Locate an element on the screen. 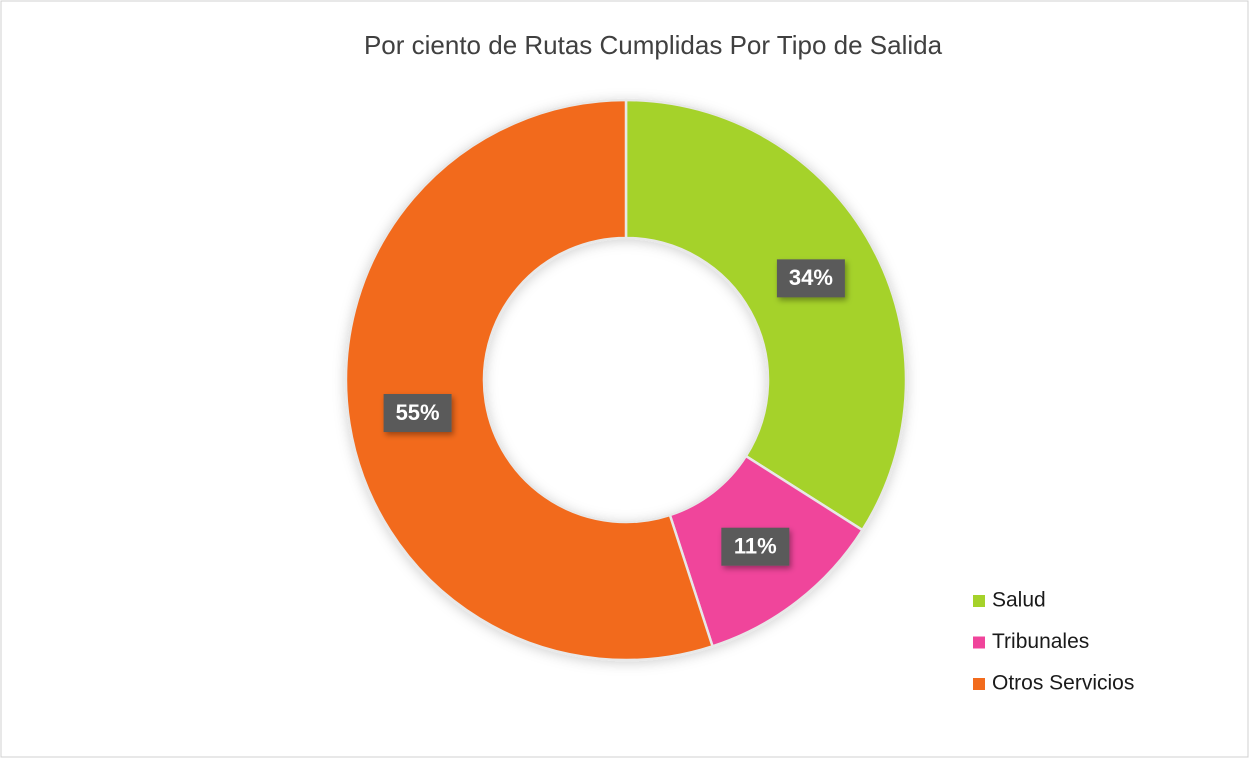  legend-label: Otros Servicios is located at coordinates (1063, 683).